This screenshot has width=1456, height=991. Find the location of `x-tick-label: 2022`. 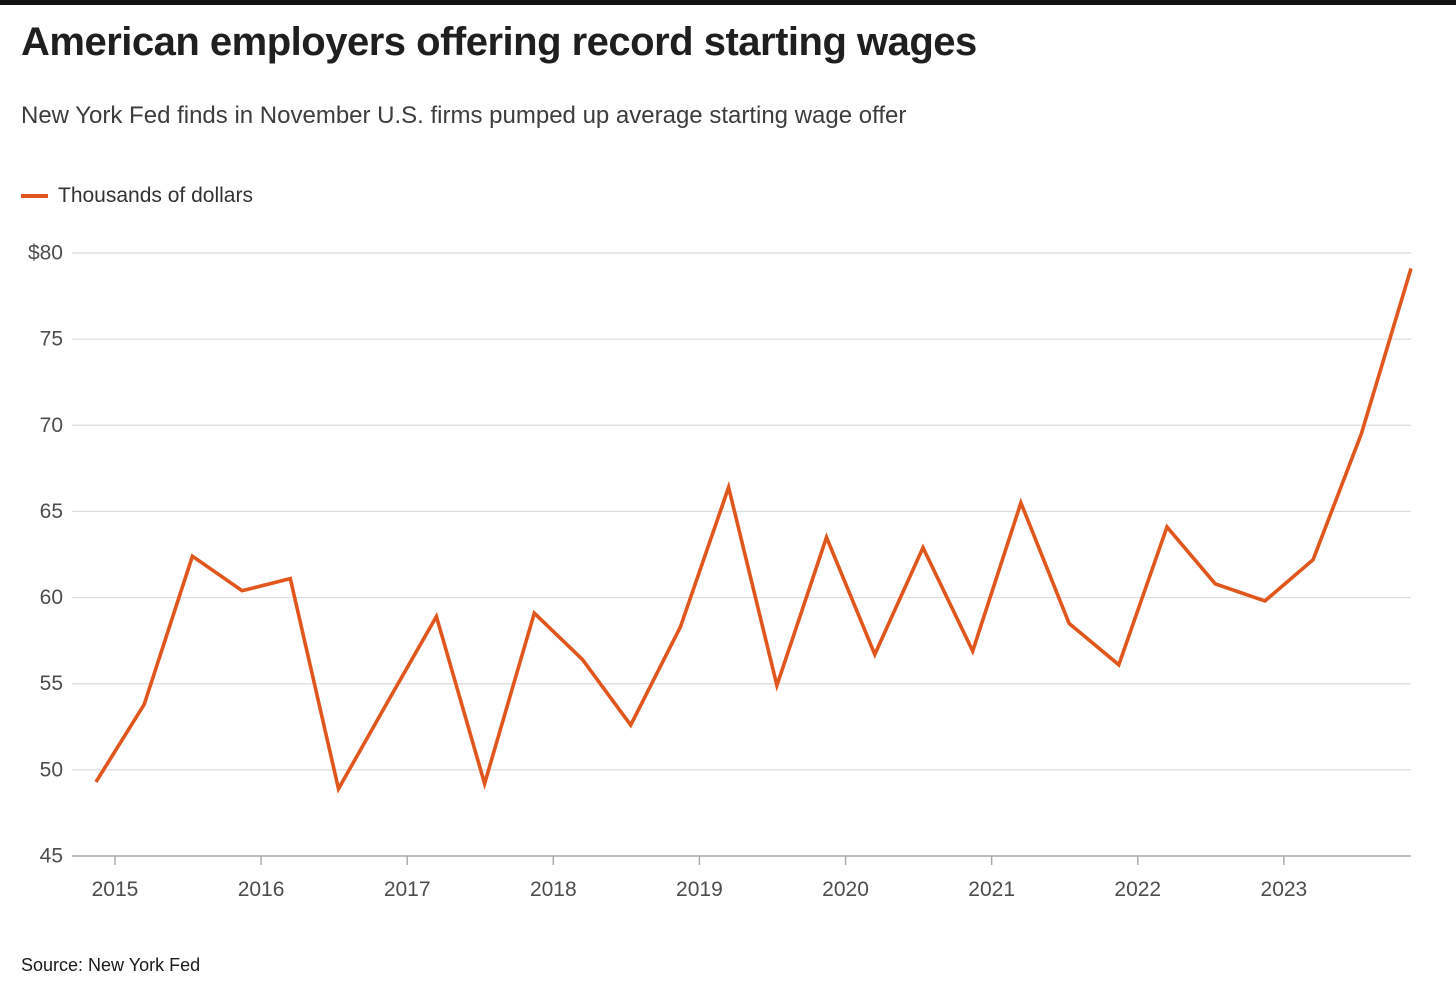

x-tick-label: 2022 is located at coordinates (1137, 889).